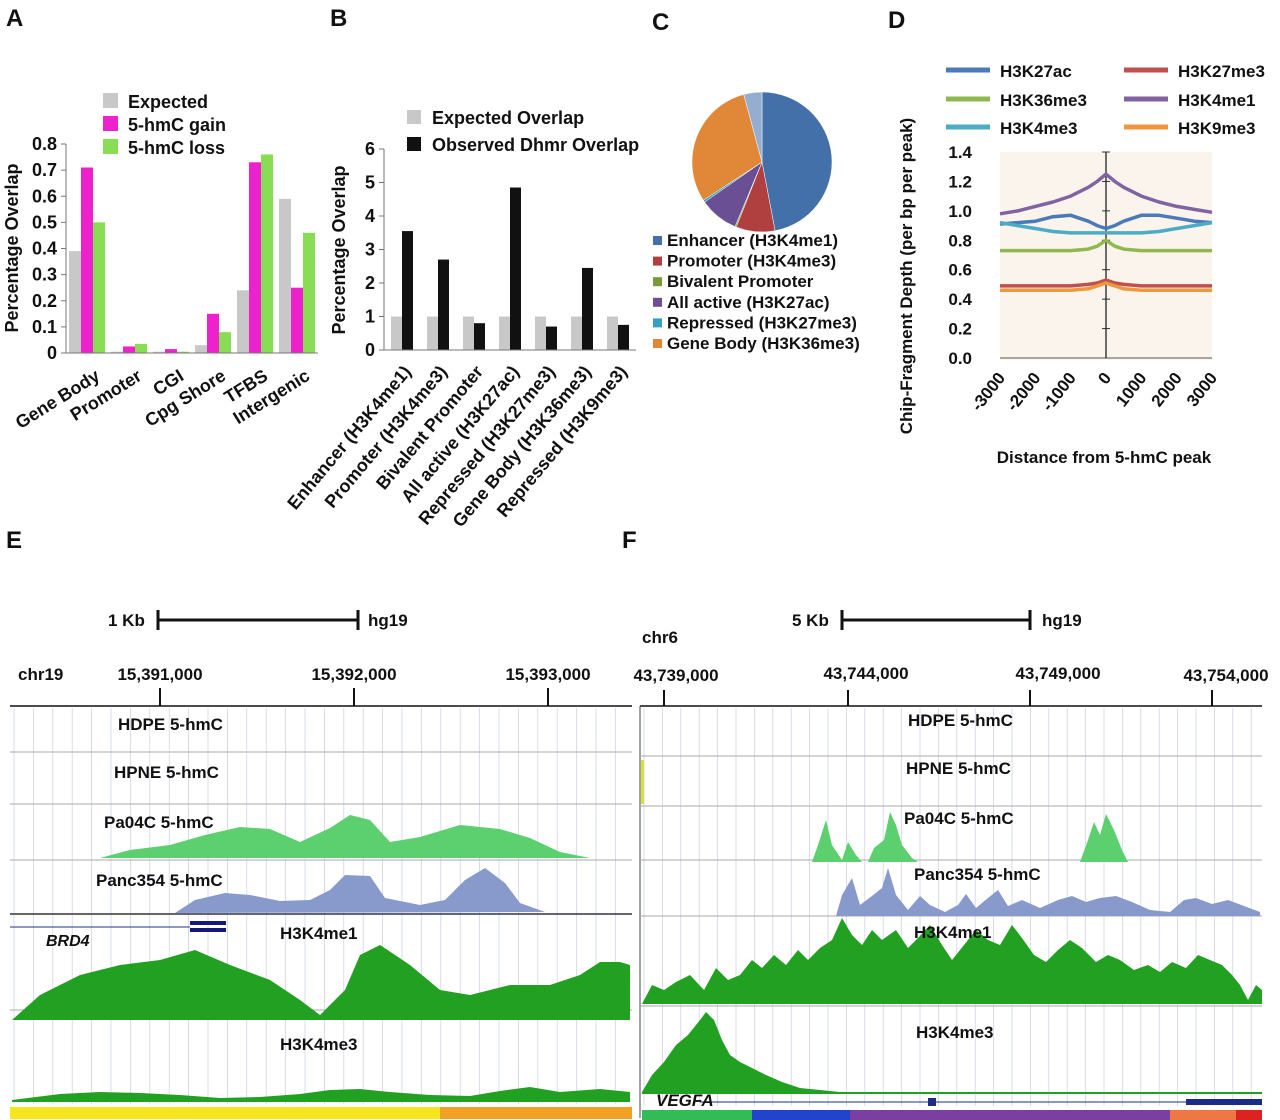 This screenshot has height=1120, width=1280. What do you see at coordinates (675, 675) in the screenshot?
I see `panel-f-coord-1: 43,739,000` at bounding box center [675, 675].